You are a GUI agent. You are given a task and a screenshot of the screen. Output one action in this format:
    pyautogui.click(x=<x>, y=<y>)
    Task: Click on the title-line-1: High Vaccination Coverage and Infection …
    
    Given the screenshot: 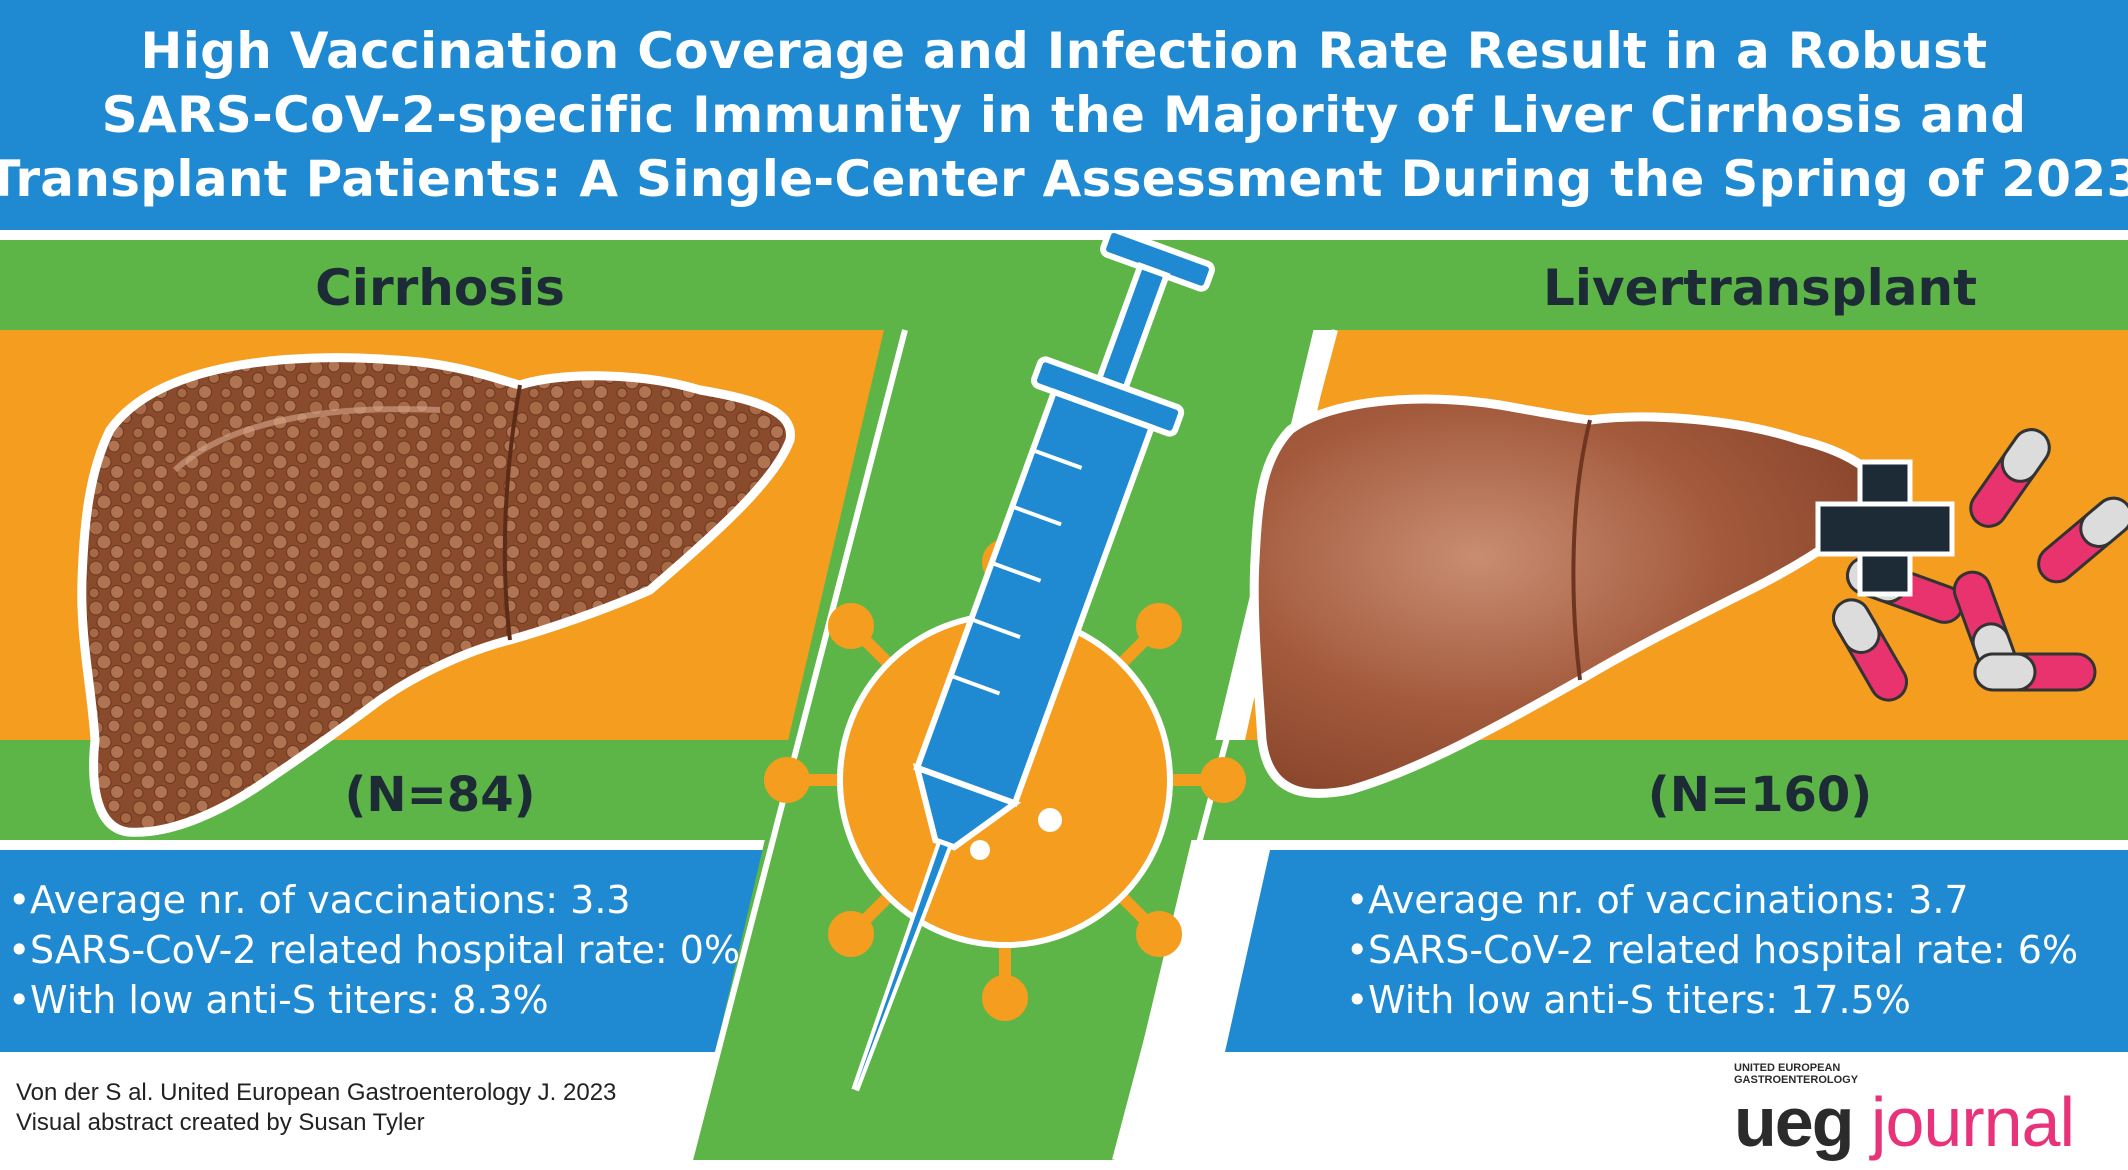 What is the action you would take?
    pyautogui.click(x=1064, y=51)
    